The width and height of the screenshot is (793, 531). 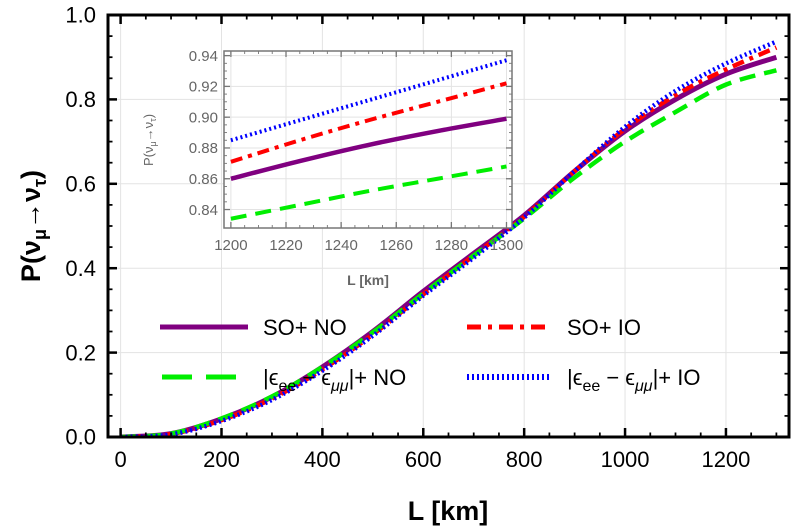 I want to click on inset-background, so click(x=368, y=139).